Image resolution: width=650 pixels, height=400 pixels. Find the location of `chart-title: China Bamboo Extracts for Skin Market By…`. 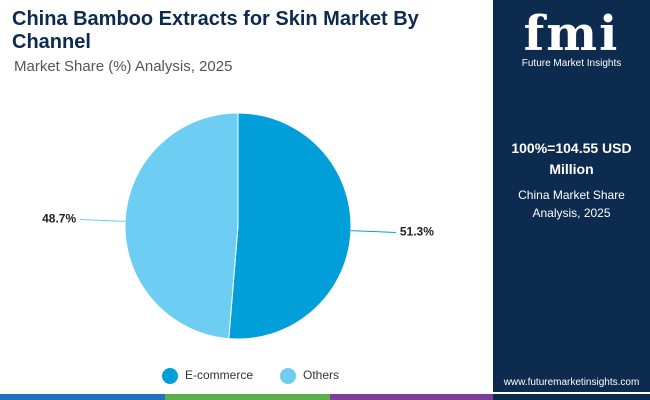

chart-title: China Bamboo Extracts for Skin Market By… is located at coordinates (215, 30).